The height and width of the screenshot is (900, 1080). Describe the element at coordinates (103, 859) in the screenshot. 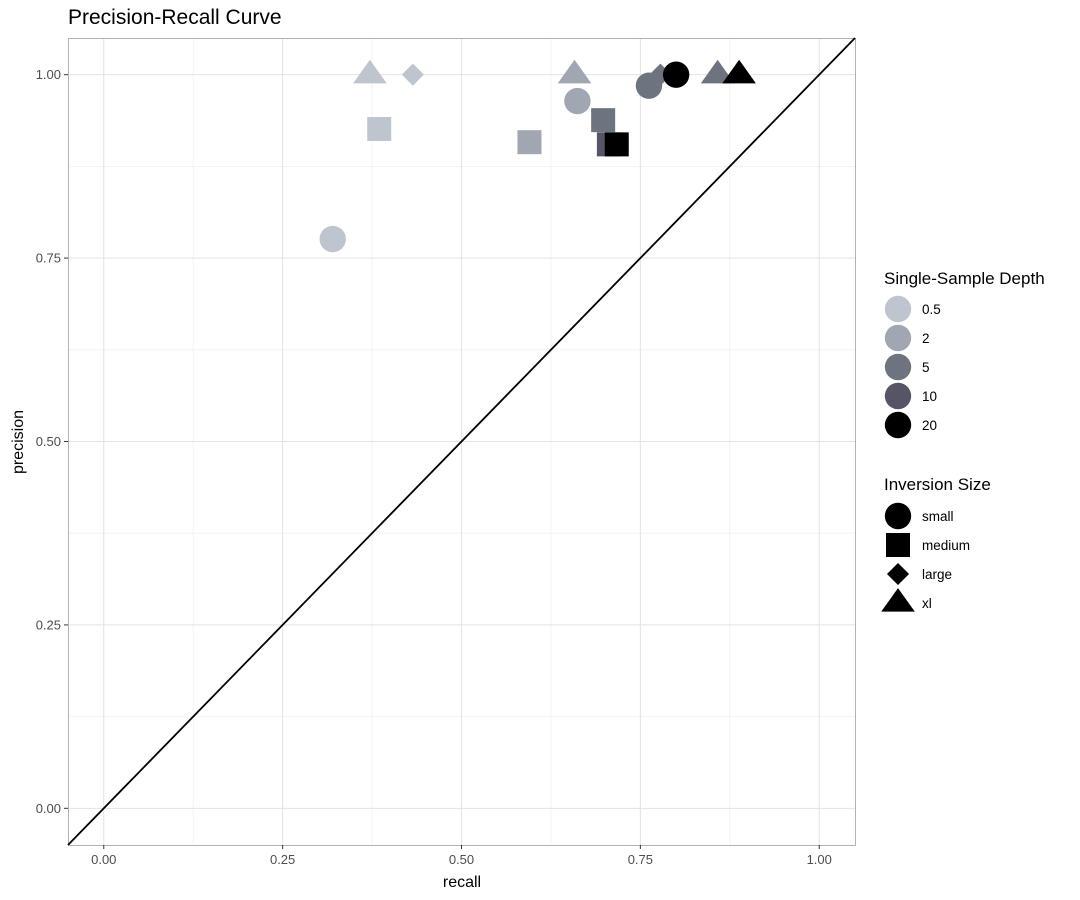

I see `x-tick-label: 0.00` at that location.